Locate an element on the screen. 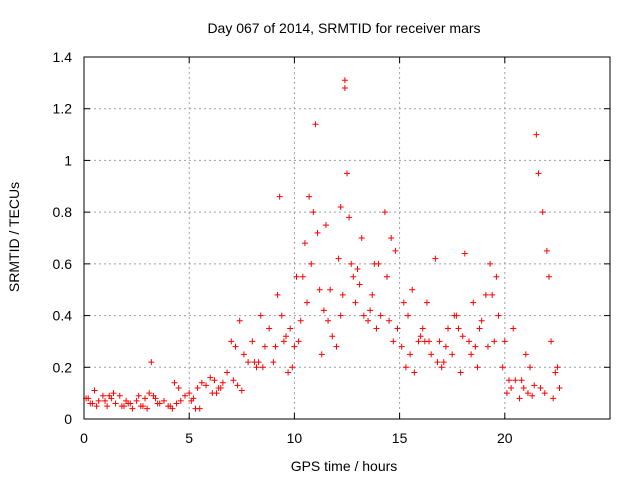 Image resolution: width=640 pixels, height=480 pixels. y-tick-label: 0.8 is located at coordinates (63, 212).